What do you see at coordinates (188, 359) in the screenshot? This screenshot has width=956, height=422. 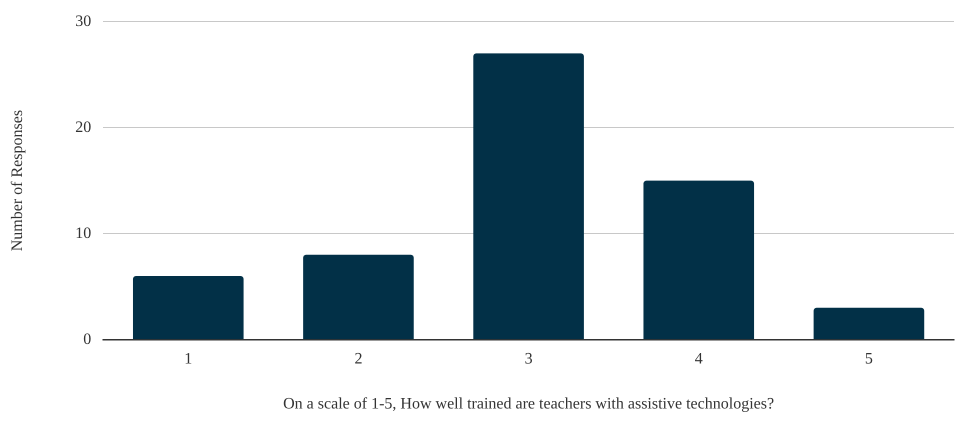 I see `x-tick-label: 1` at bounding box center [188, 359].